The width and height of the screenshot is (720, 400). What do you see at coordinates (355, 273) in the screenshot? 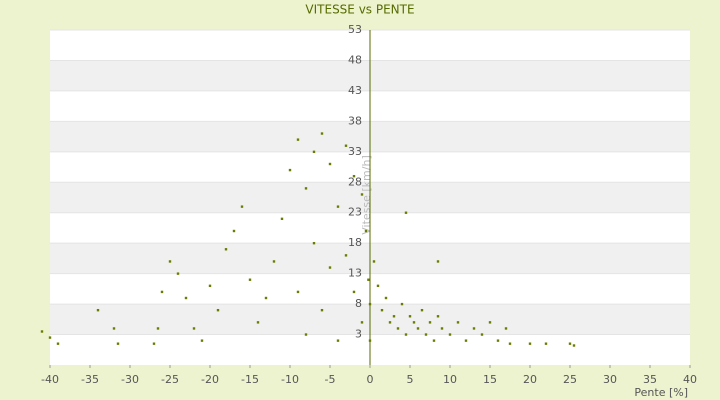
I see `y-tick-label: 13` at bounding box center [355, 273].